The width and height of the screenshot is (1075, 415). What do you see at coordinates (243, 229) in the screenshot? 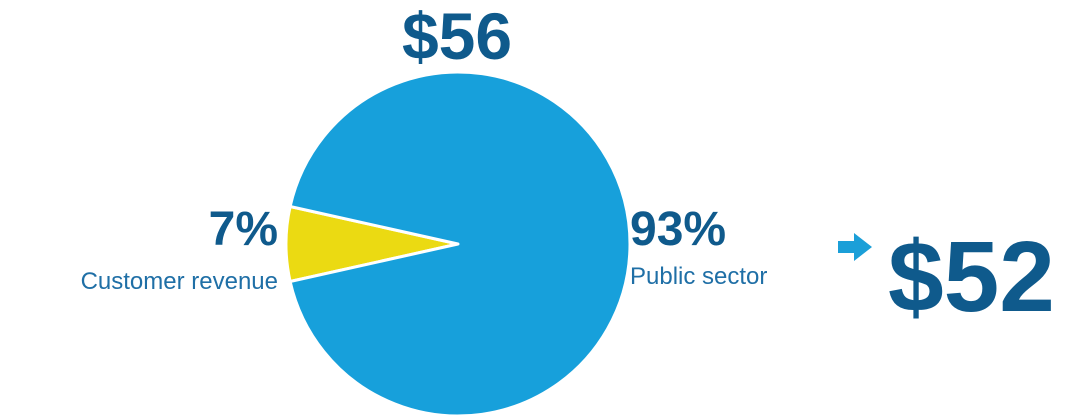
I see `customer-revenue-percent: 7%` at bounding box center [243, 229].